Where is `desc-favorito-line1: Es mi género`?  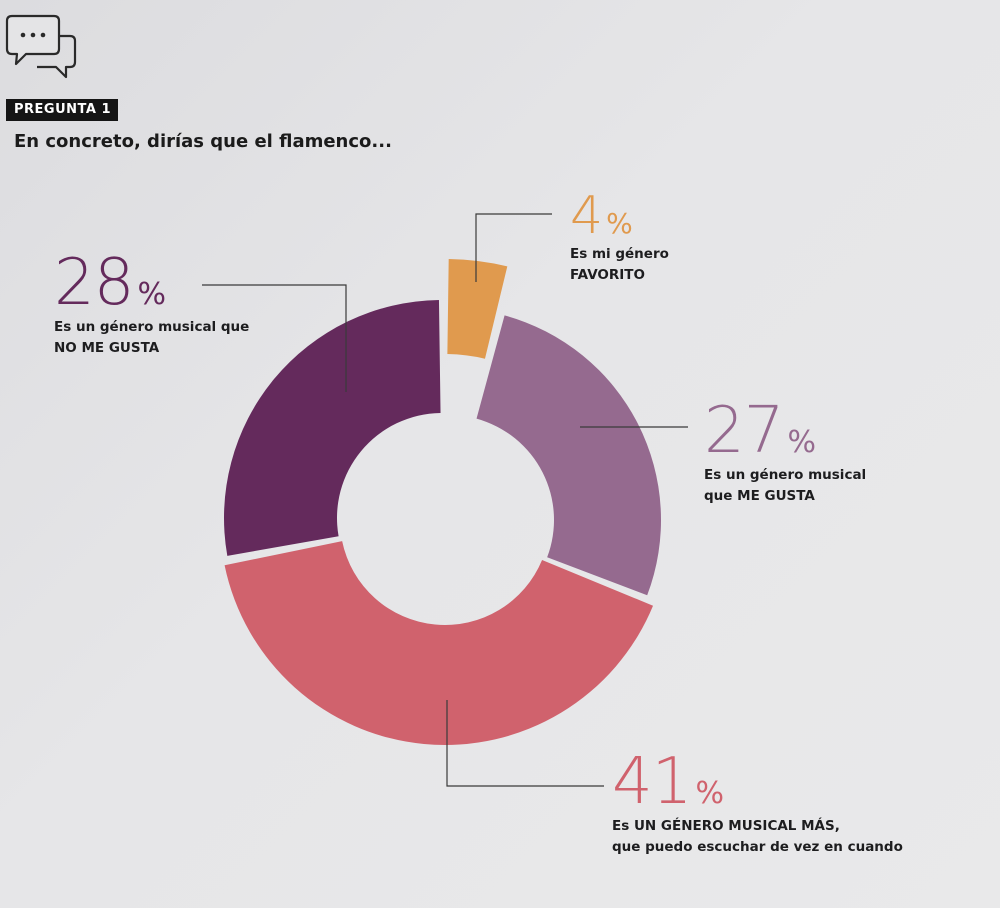
desc-favorito-line1: Es mi género is located at coordinates (619, 254).